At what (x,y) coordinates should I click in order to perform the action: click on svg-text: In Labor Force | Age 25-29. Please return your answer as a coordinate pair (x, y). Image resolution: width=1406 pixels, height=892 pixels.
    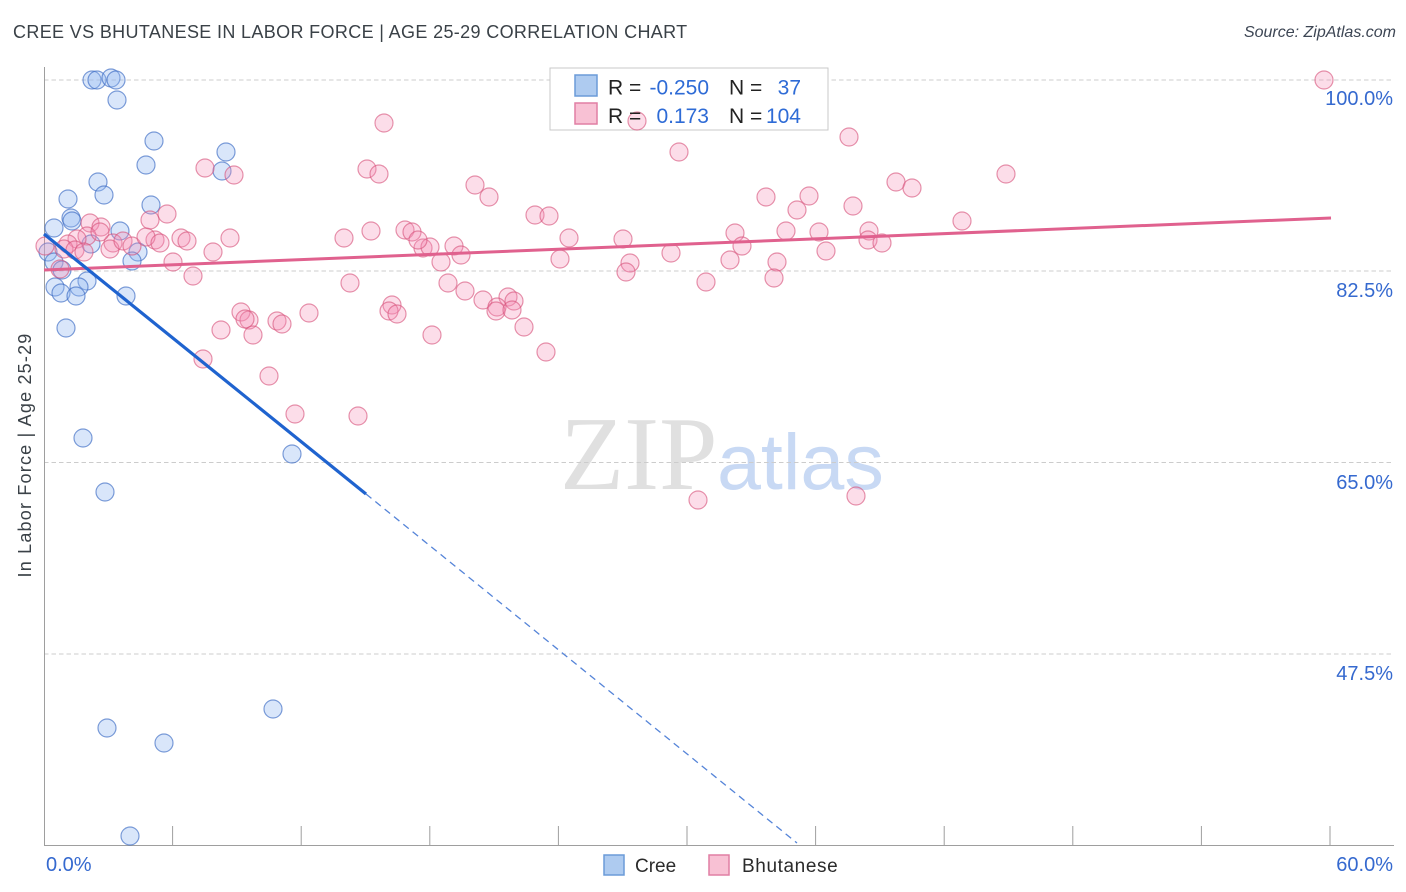
    Looking at the image, I should click on (25, 454).